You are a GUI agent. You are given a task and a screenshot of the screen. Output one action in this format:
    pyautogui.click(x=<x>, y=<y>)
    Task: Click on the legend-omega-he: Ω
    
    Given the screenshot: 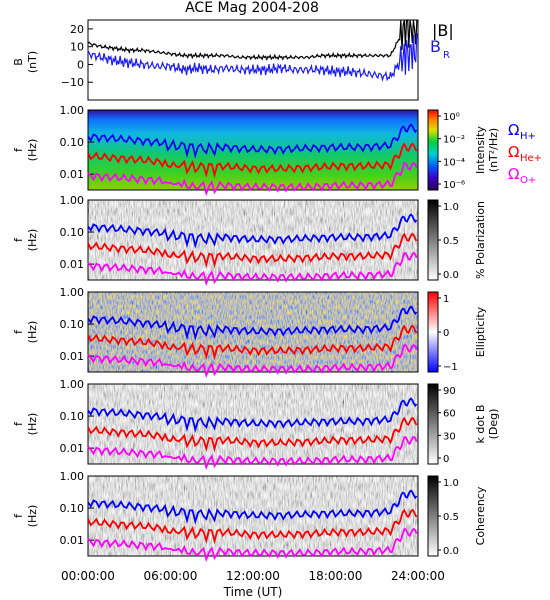 What is the action you would take?
    pyautogui.click(x=513, y=152)
    